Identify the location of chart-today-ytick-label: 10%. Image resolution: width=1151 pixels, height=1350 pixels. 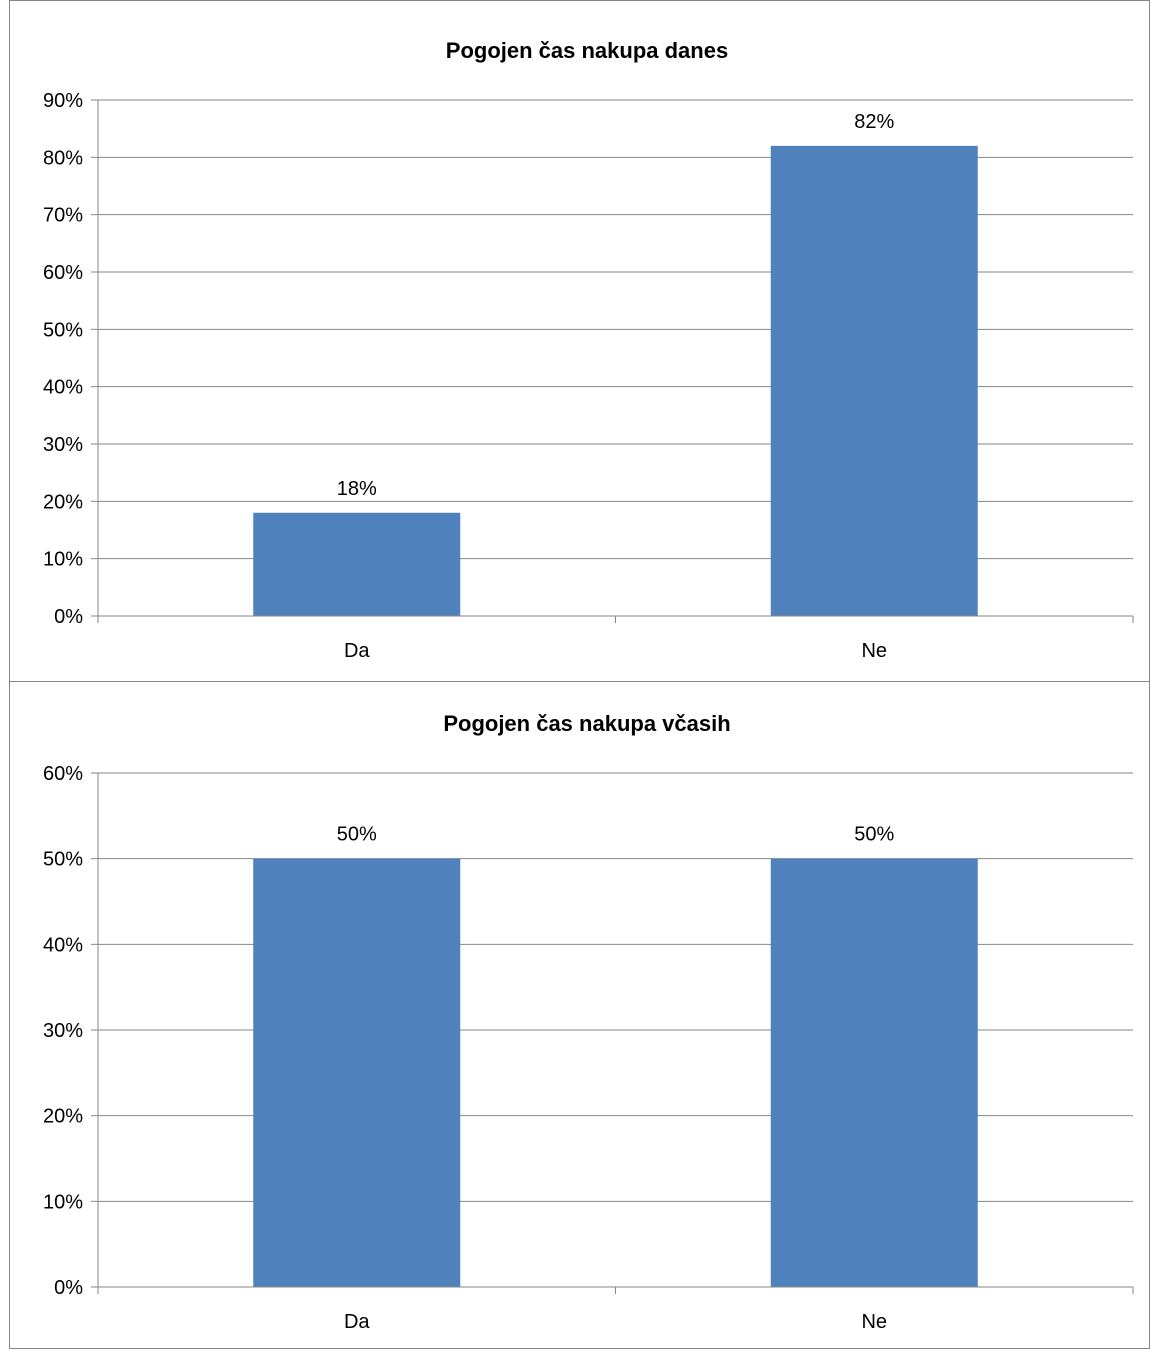
(63, 560).